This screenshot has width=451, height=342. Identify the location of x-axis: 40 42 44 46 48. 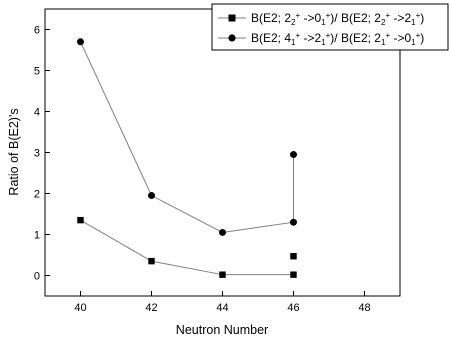
(222, 302).